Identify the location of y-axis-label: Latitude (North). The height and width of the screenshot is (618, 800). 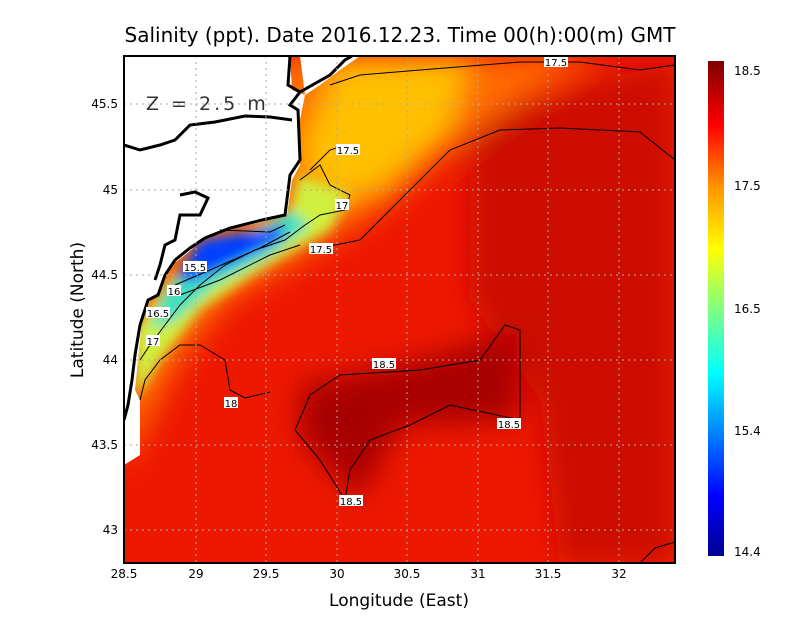
(78, 310).